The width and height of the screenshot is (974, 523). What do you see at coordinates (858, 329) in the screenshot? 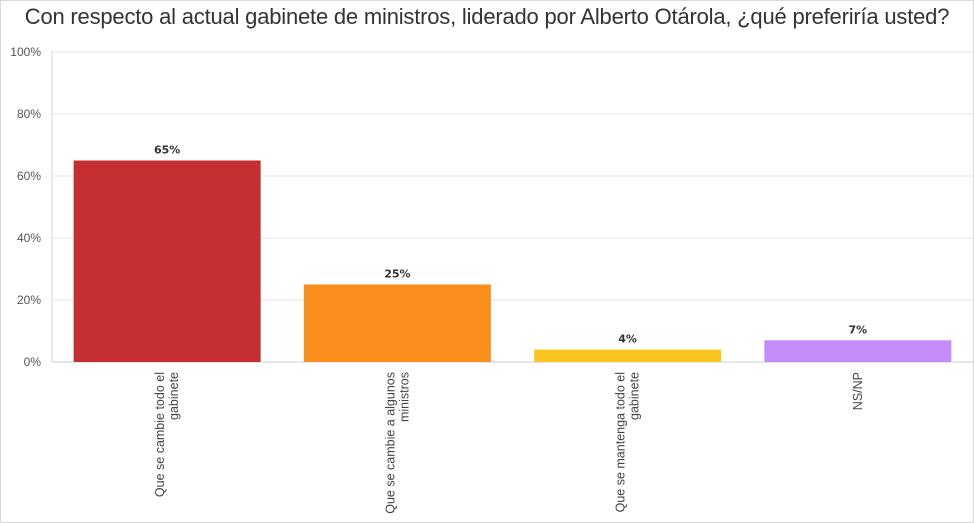
I see `data-label: 7%` at bounding box center [858, 329].